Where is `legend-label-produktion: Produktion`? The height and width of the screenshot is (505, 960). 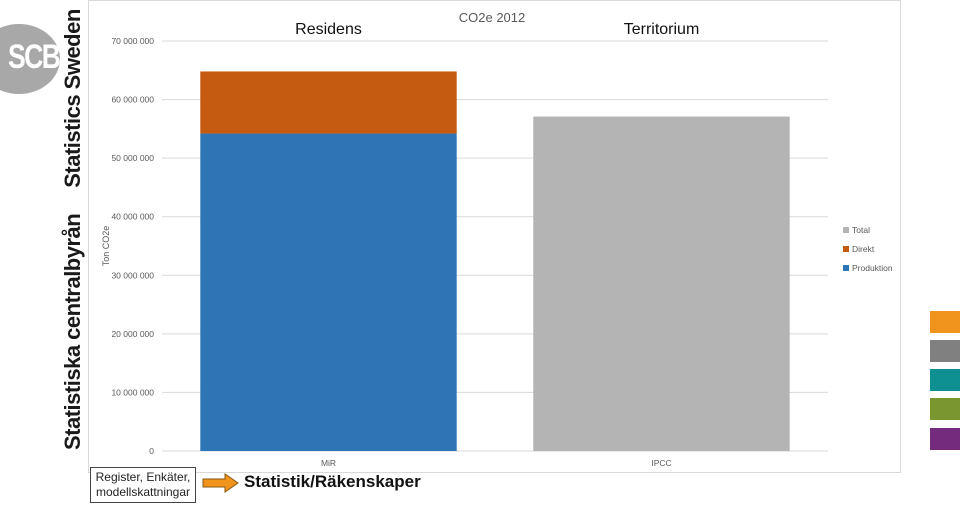
legend-label-produktion: Produktion is located at coordinates (872, 268).